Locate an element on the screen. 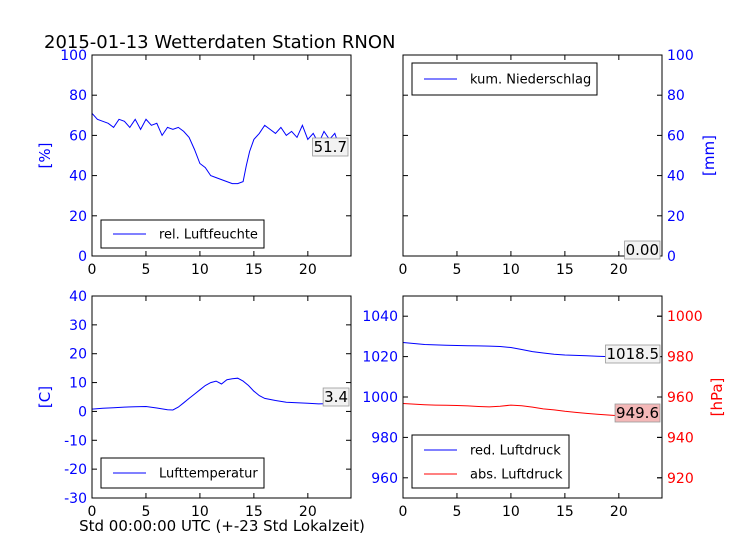 The width and height of the screenshot is (736, 552). legend-label: abs. Luftdruck is located at coordinates (516, 475).